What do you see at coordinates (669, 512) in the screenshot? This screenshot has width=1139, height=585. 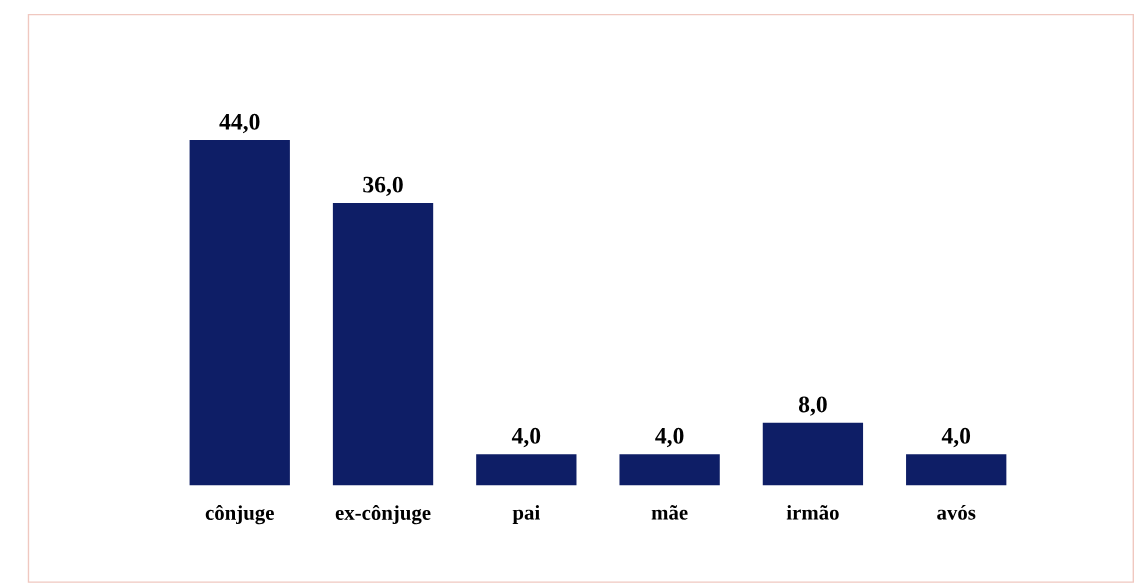 I see `x-tick-label: mãe` at bounding box center [669, 512].